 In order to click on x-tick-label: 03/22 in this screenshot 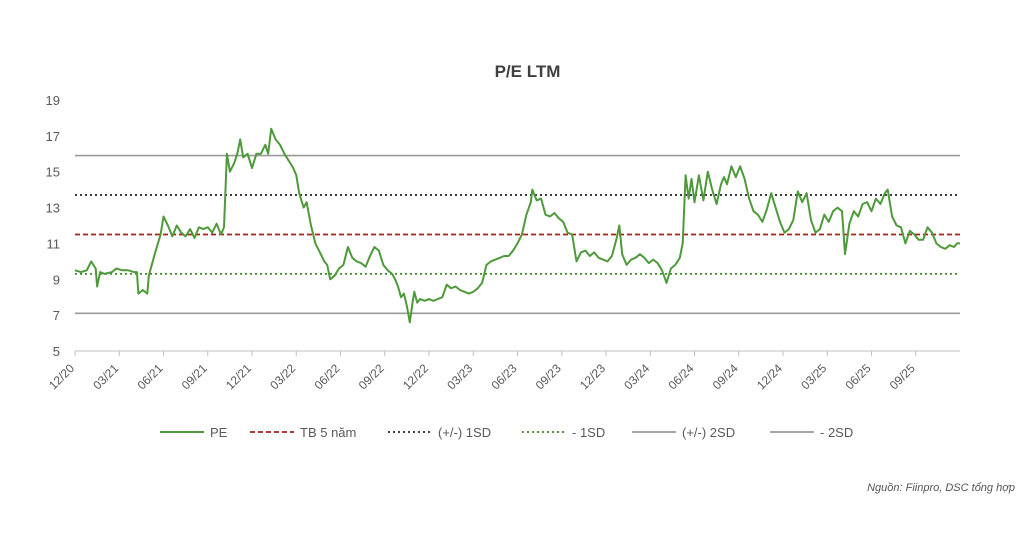, I will do `click(282, 376)`.